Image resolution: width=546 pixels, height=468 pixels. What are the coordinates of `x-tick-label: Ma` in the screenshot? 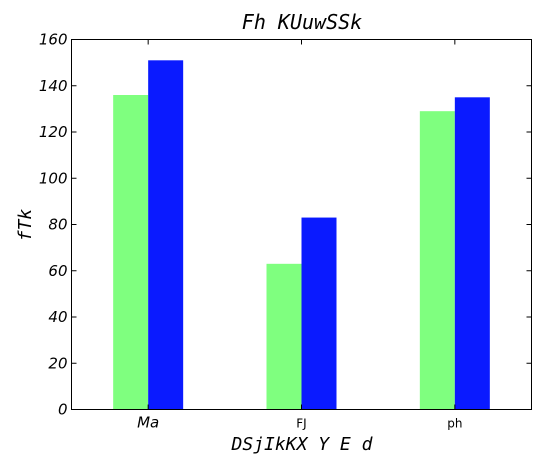 It's located at (148, 423).